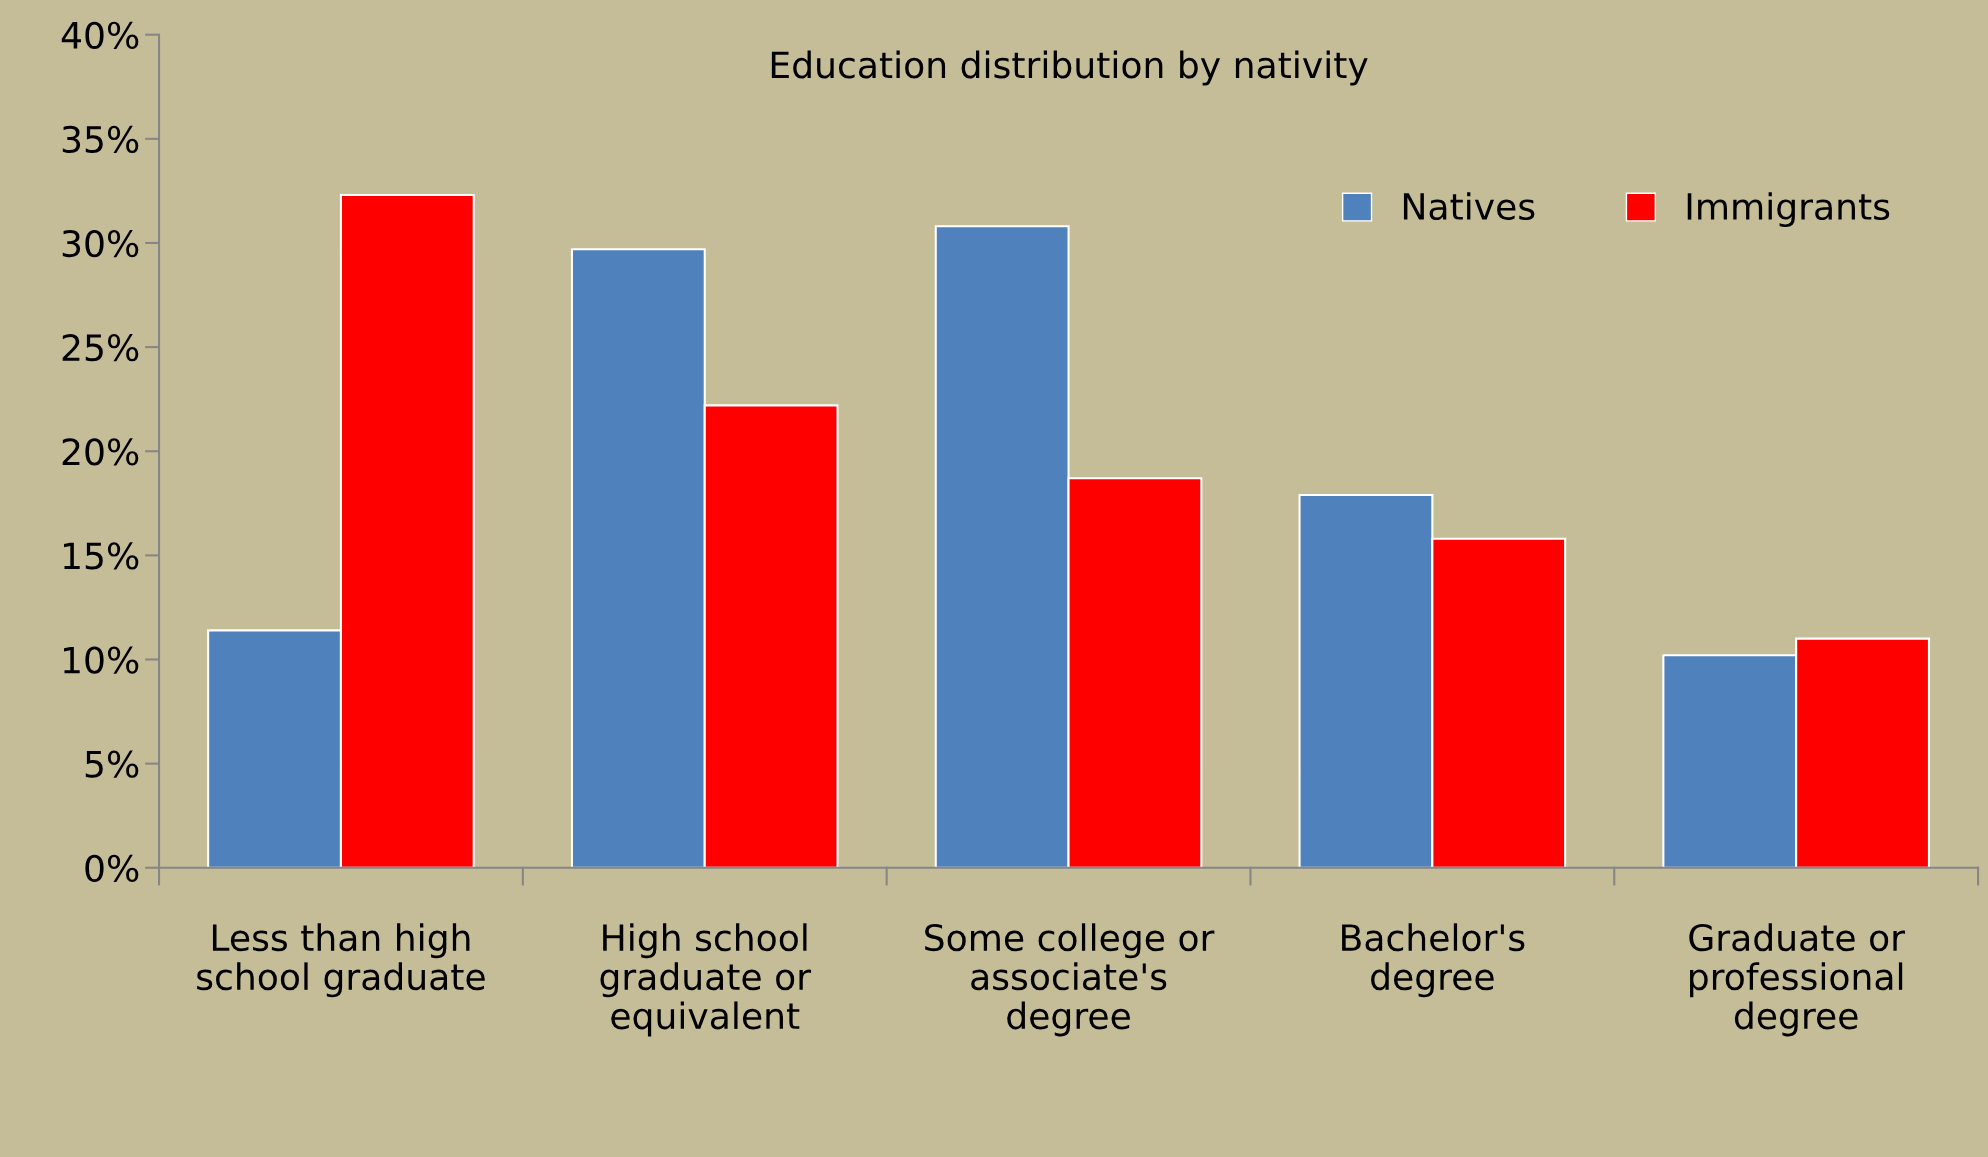 Image resolution: width=1988 pixels, height=1157 pixels. What do you see at coordinates (100, 348) in the screenshot?
I see `y-tick-label: 25%` at bounding box center [100, 348].